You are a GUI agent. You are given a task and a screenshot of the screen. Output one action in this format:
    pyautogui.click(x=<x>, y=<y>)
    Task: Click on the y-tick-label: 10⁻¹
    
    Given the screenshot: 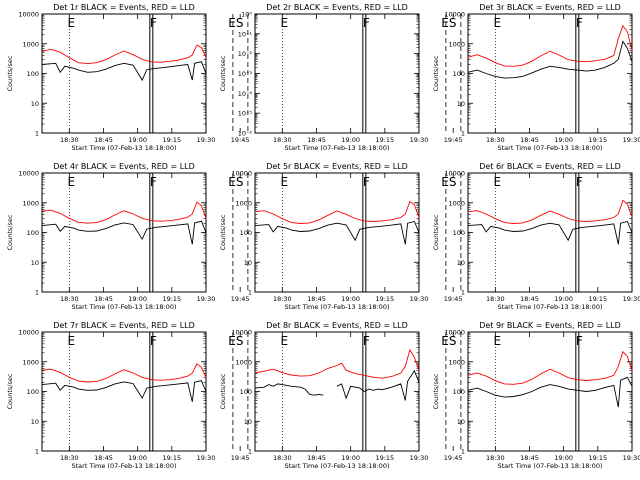 What is the action you would take?
    pyautogui.click(x=245, y=34)
    